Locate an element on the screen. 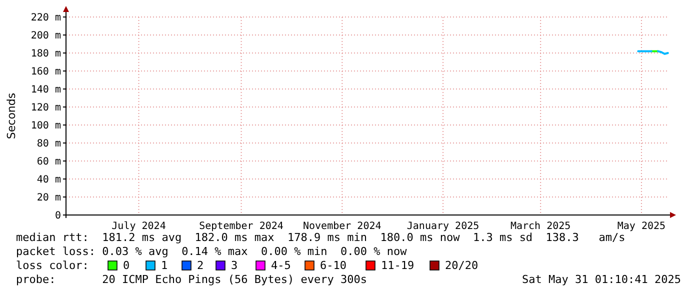 This screenshot has width=697, height=297. legend-label: 20/20 is located at coordinates (461, 265).